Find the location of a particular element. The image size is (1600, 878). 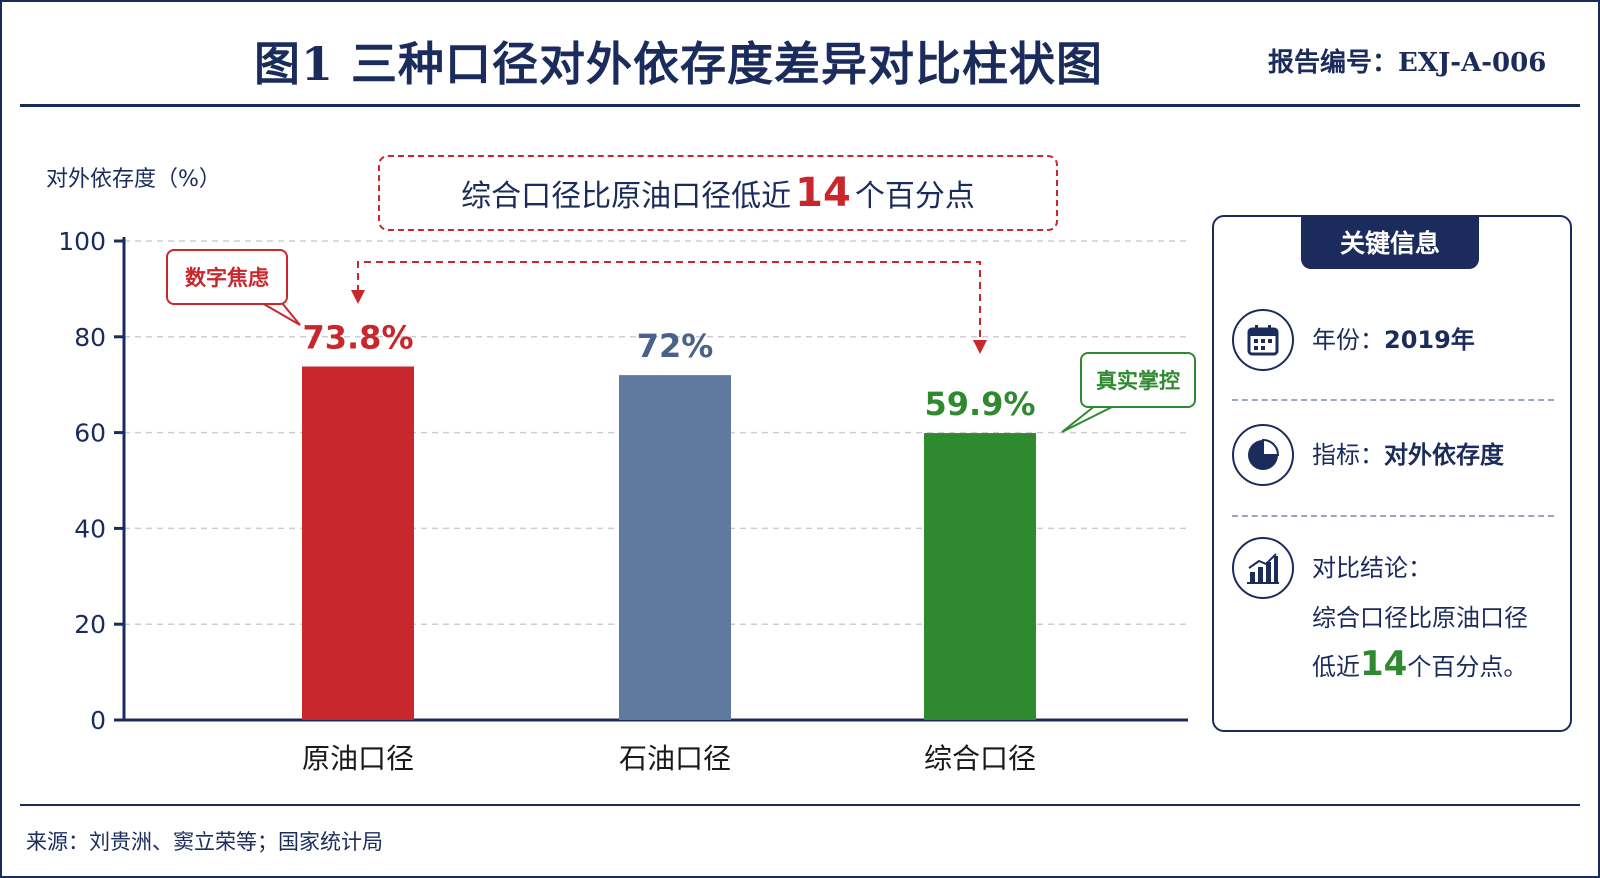

header-divider is located at coordinates (800, 105).